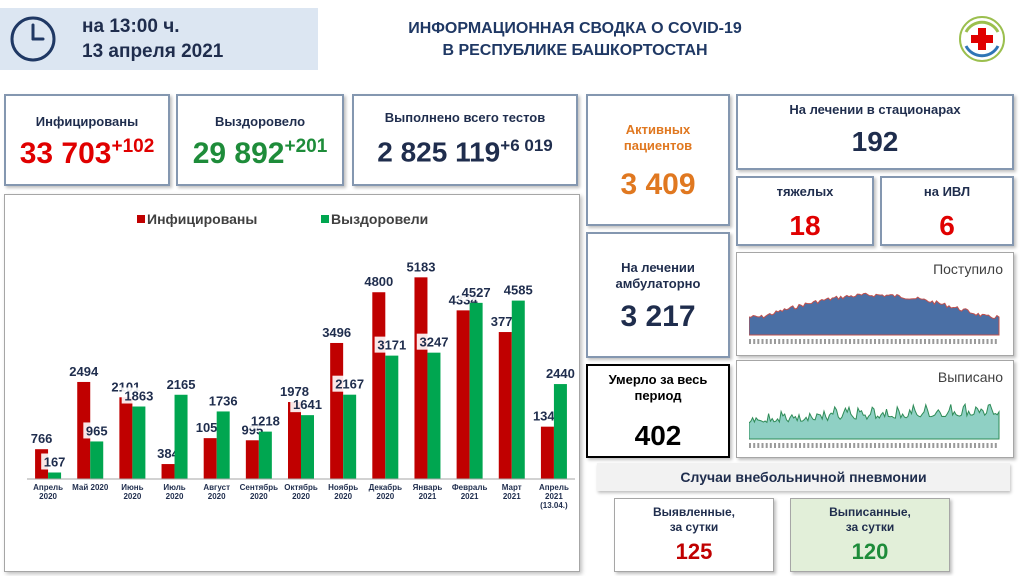  I want to click on active-value: 3 409, so click(658, 184).